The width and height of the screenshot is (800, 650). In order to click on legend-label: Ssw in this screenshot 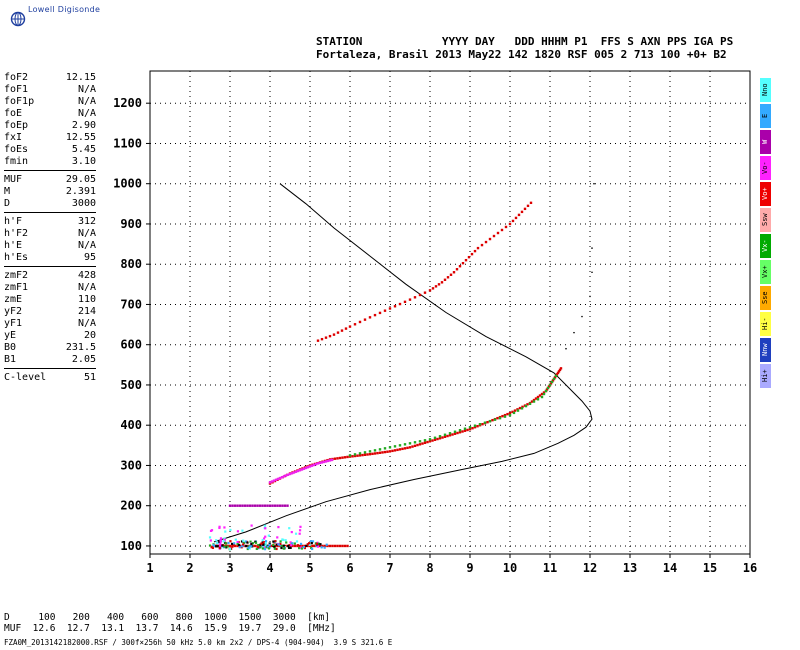, I will do `click(765, 220)`.